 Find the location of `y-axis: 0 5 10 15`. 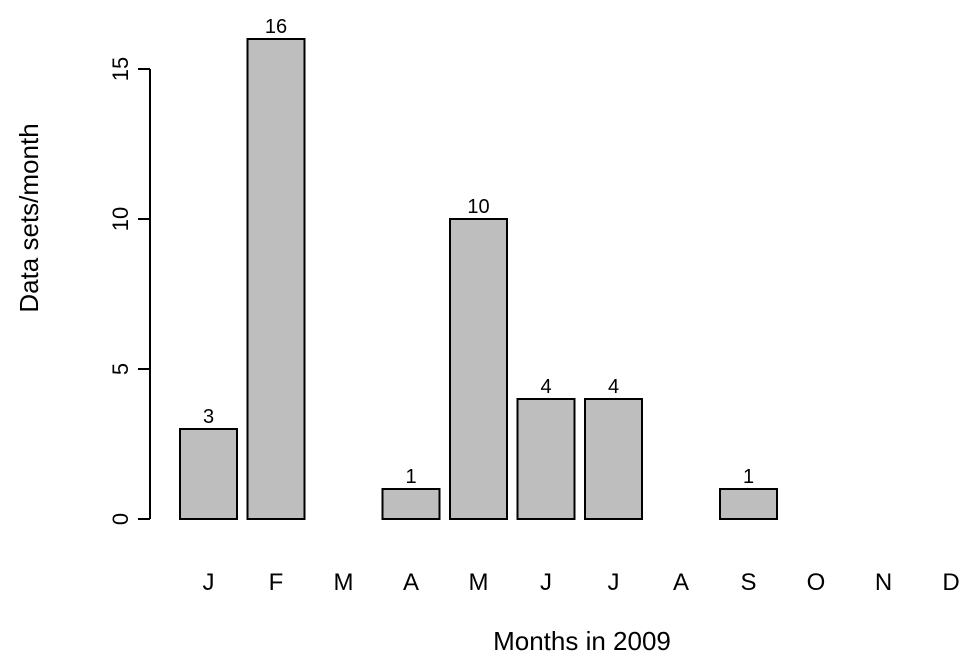

y-axis: 0 5 10 15 is located at coordinates (129, 291).